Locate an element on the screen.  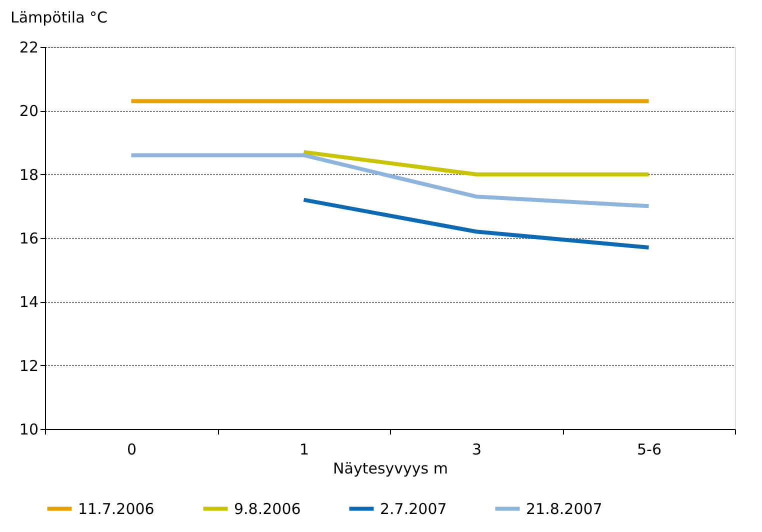
x-tick-label: 0 is located at coordinates (131, 449).